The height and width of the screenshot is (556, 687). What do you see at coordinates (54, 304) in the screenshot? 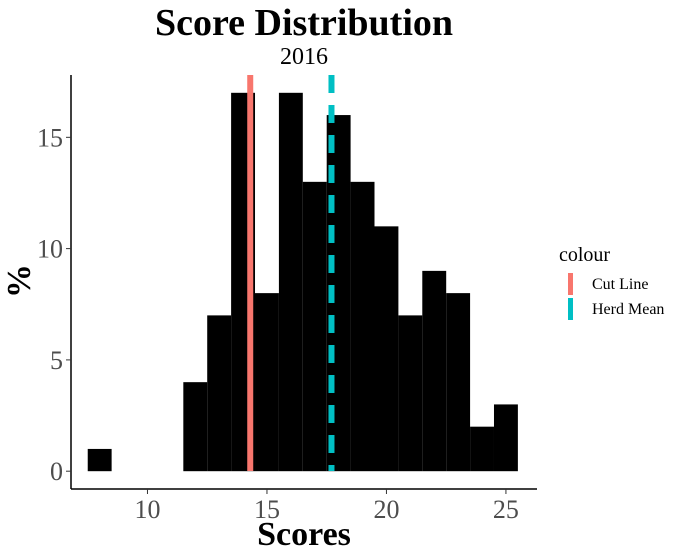
I see `y-axis-ticks: 0 5 10 15` at bounding box center [54, 304].